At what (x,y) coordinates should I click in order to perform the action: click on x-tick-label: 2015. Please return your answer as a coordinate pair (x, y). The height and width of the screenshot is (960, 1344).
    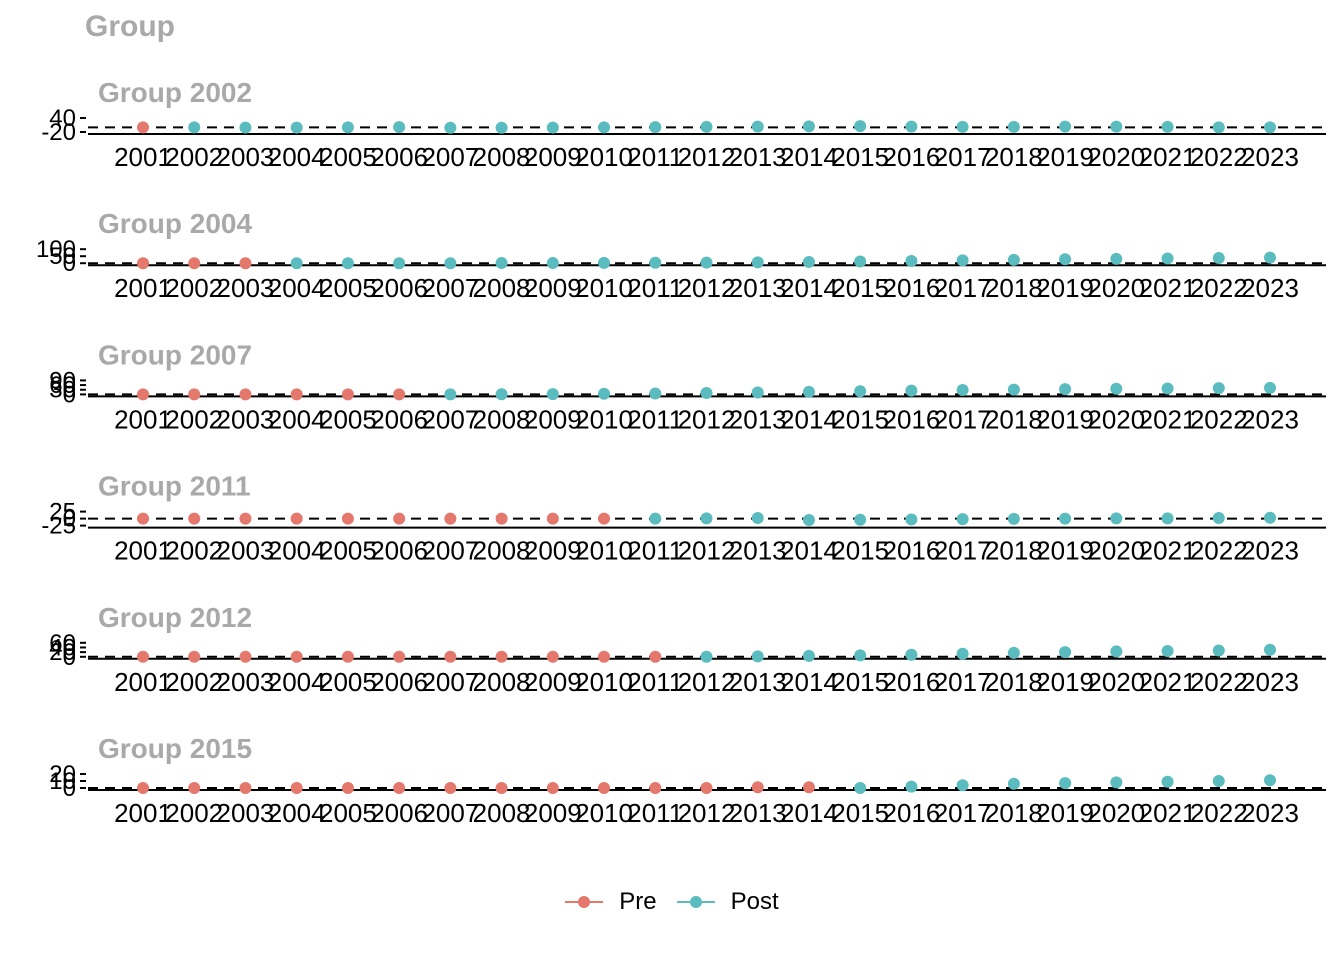
    Looking at the image, I should click on (860, 157).